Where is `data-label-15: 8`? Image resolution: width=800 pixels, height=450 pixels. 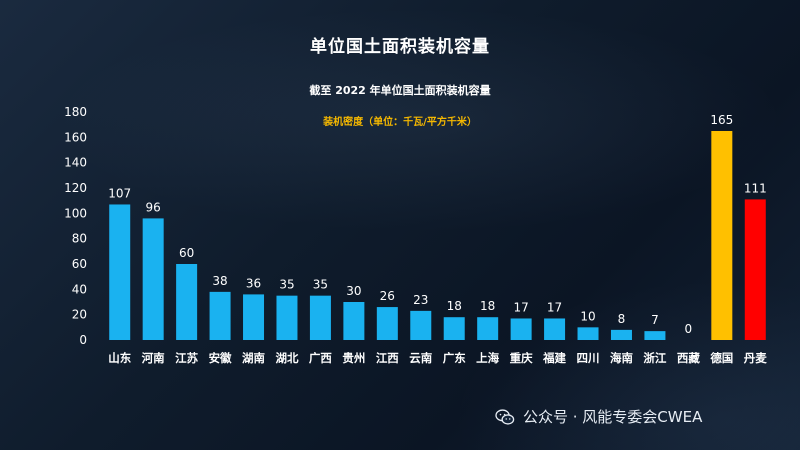
data-label-15: 8 is located at coordinates (622, 319).